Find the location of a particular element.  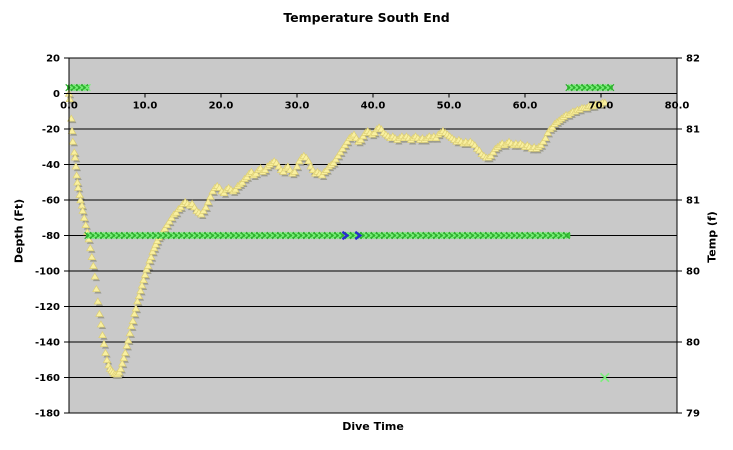

bookmark-series is located at coordinates (352, 235).